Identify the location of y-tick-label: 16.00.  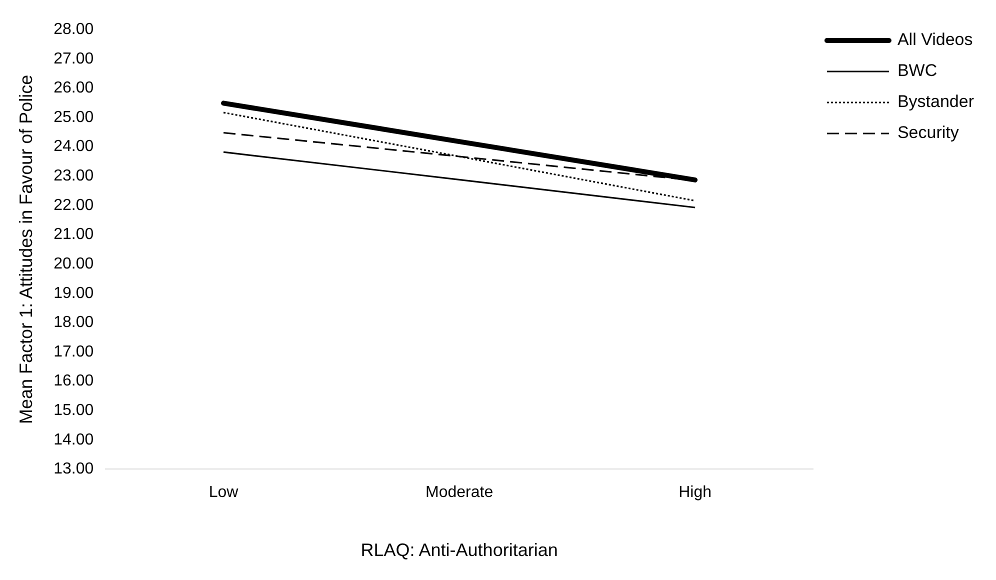
(74, 381).